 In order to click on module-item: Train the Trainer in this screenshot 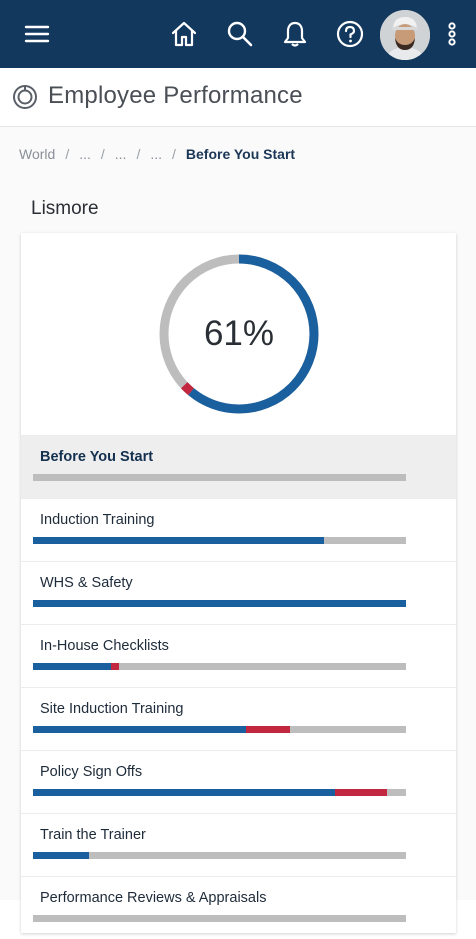, I will do `click(238, 844)`.